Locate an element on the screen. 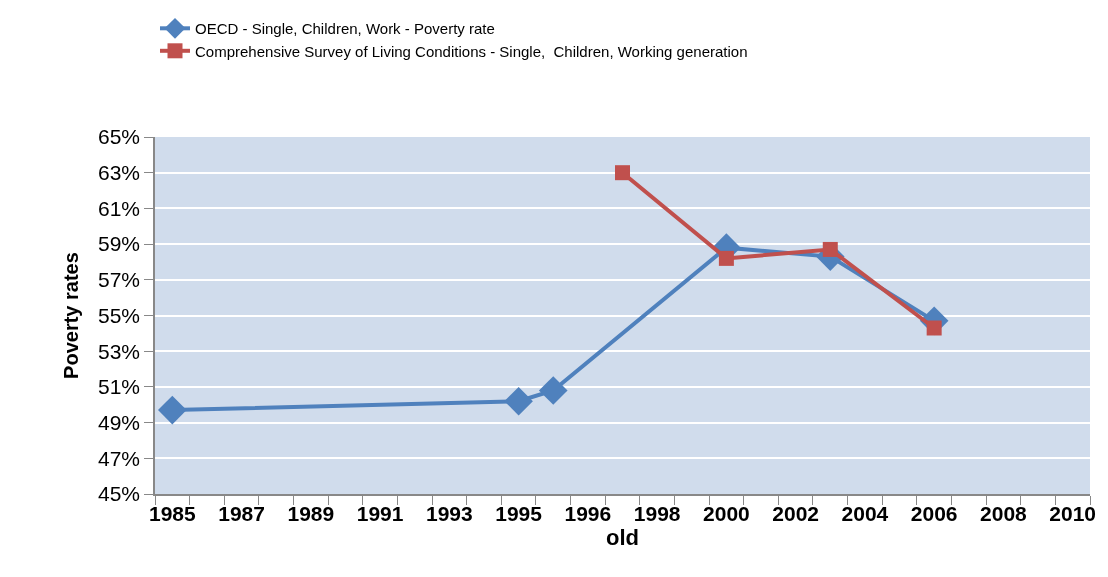 The width and height of the screenshot is (1108, 577). y-tick-label: 49% is located at coordinates (119, 422).